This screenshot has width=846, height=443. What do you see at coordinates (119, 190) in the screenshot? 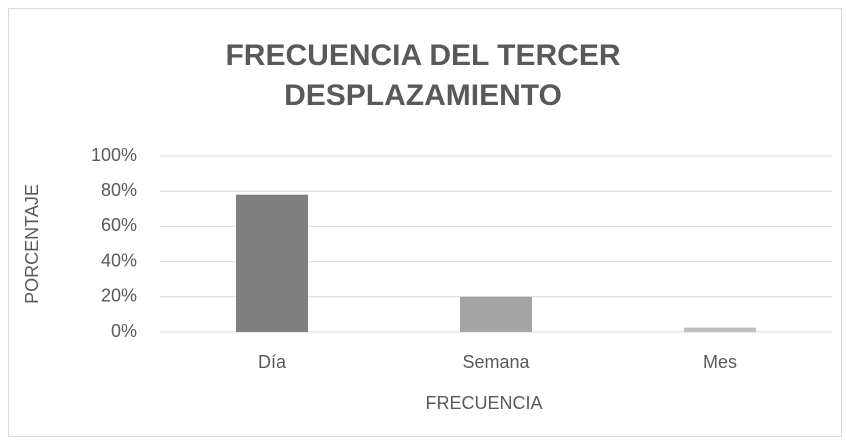
I see `y-tick-label: 80%` at bounding box center [119, 190].